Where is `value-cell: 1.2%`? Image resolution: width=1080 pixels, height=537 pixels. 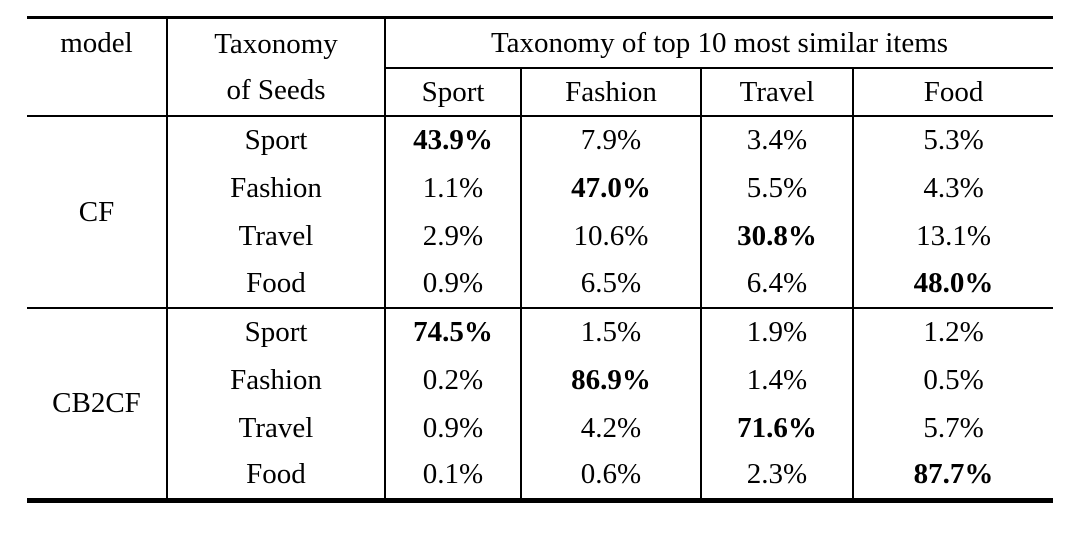 value-cell: 1.2% is located at coordinates (952, 331).